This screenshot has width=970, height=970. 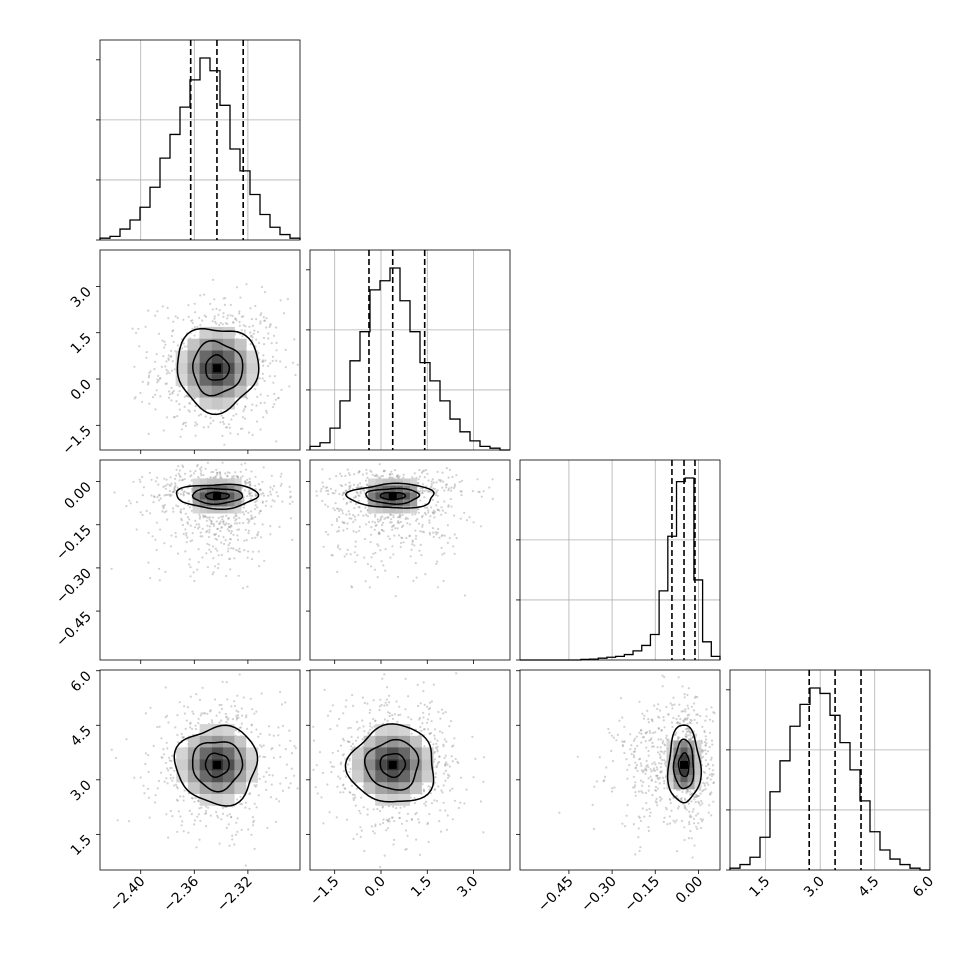 What do you see at coordinates (217, 497) in the screenshot?
I see `contour-outer` at bounding box center [217, 497].